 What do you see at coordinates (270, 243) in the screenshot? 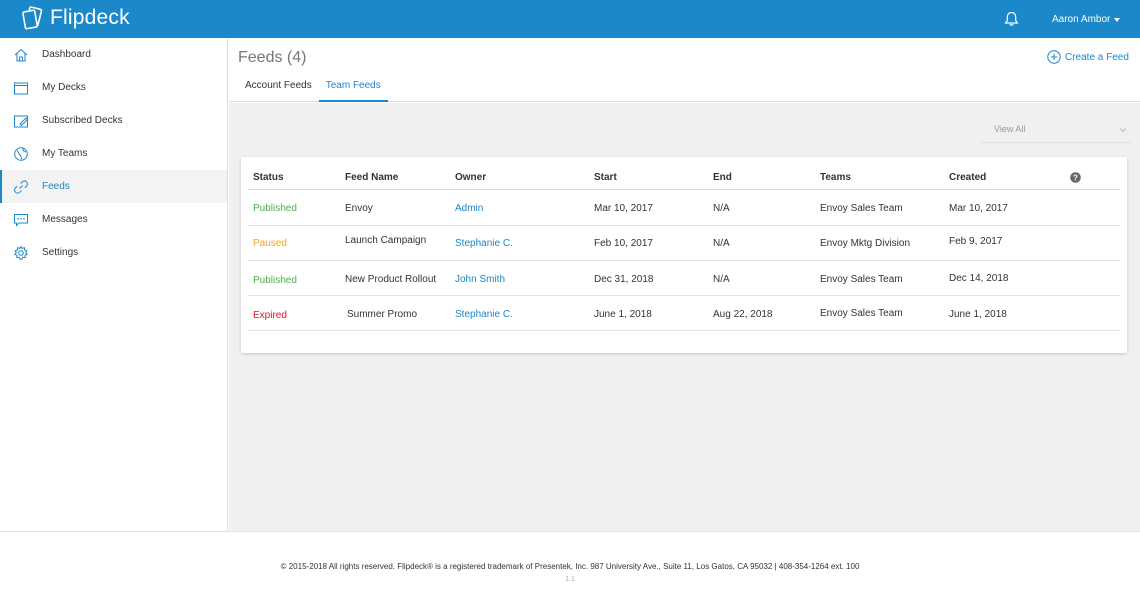
I see `status-cell: Paused` at bounding box center [270, 243].